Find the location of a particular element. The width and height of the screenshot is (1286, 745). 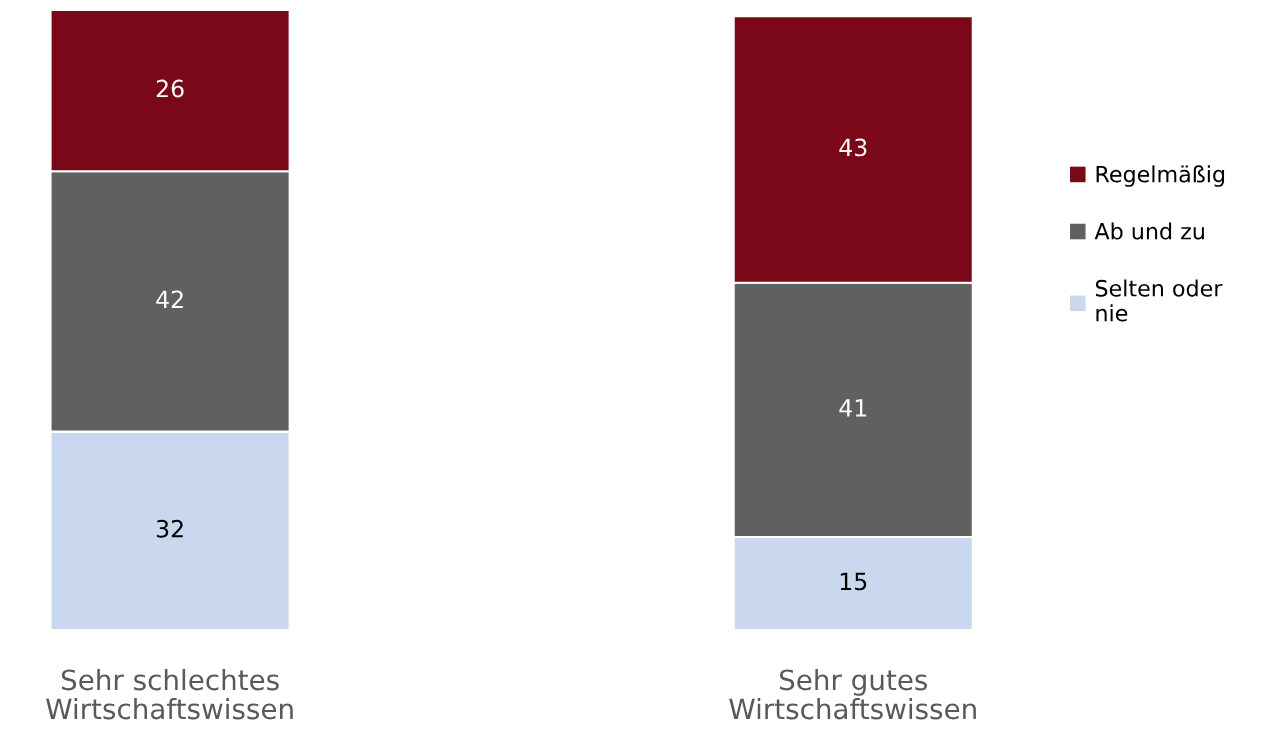

legend-label: Ab und zu is located at coordinates (1149, 231).